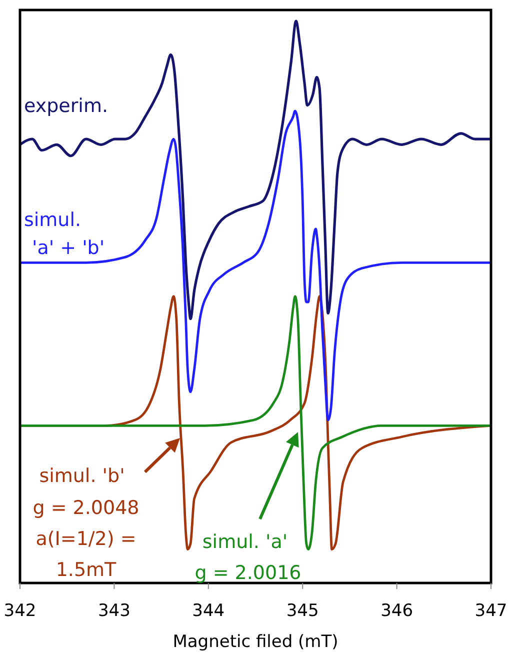 Image resolution: width=510 pixels, height=661 pixels. I want to click on x-tick-label: 346, so click(397, 611).